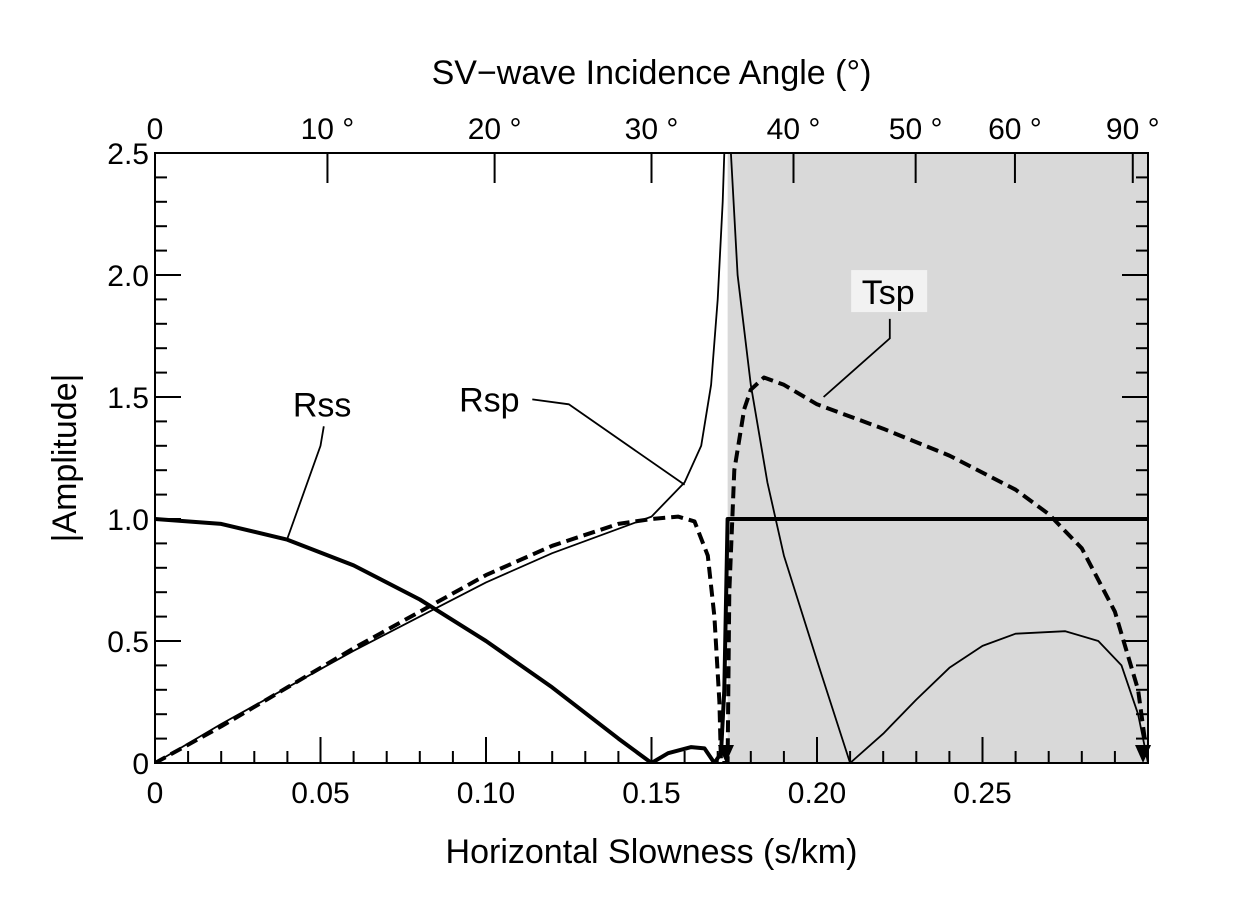  I want to click on y-tick-label: 0.5, so click(128, 642).